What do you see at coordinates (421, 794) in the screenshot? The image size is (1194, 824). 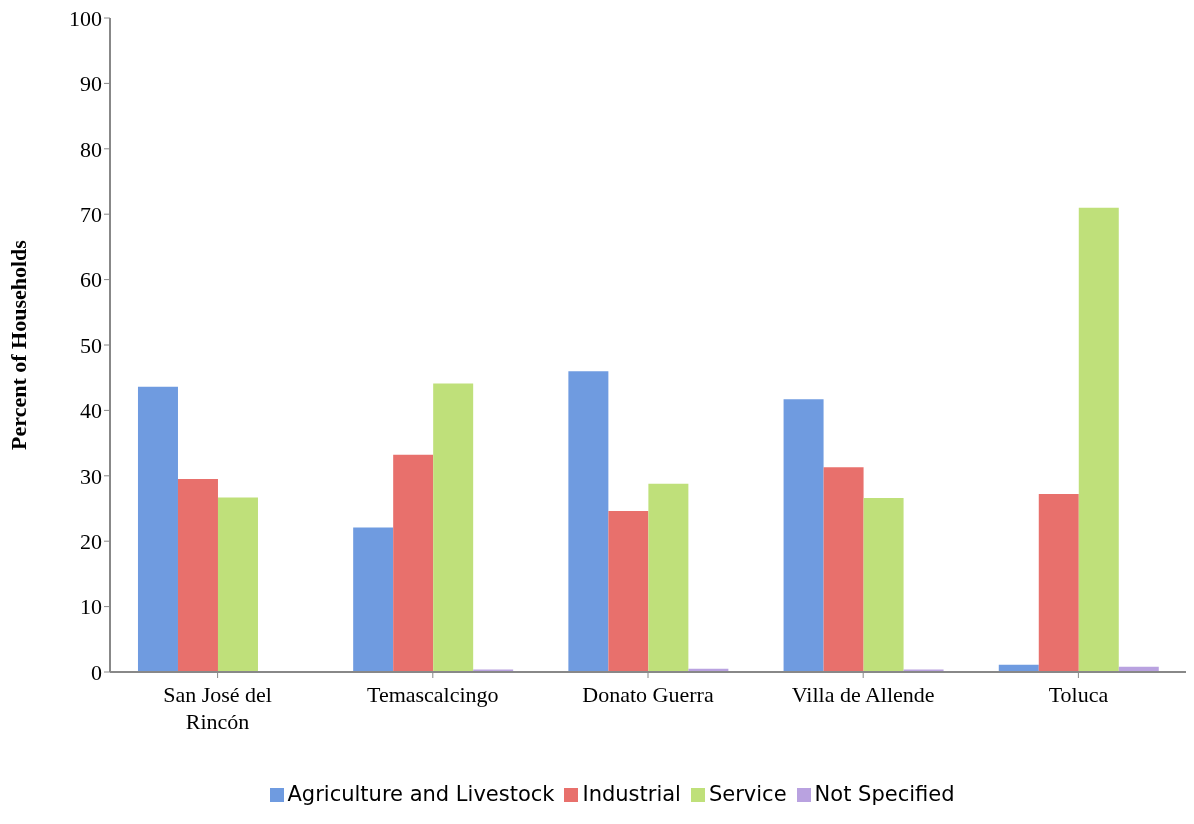 I see `legend-label: Agriculture and Livestock` at bounding box center [421, 794].